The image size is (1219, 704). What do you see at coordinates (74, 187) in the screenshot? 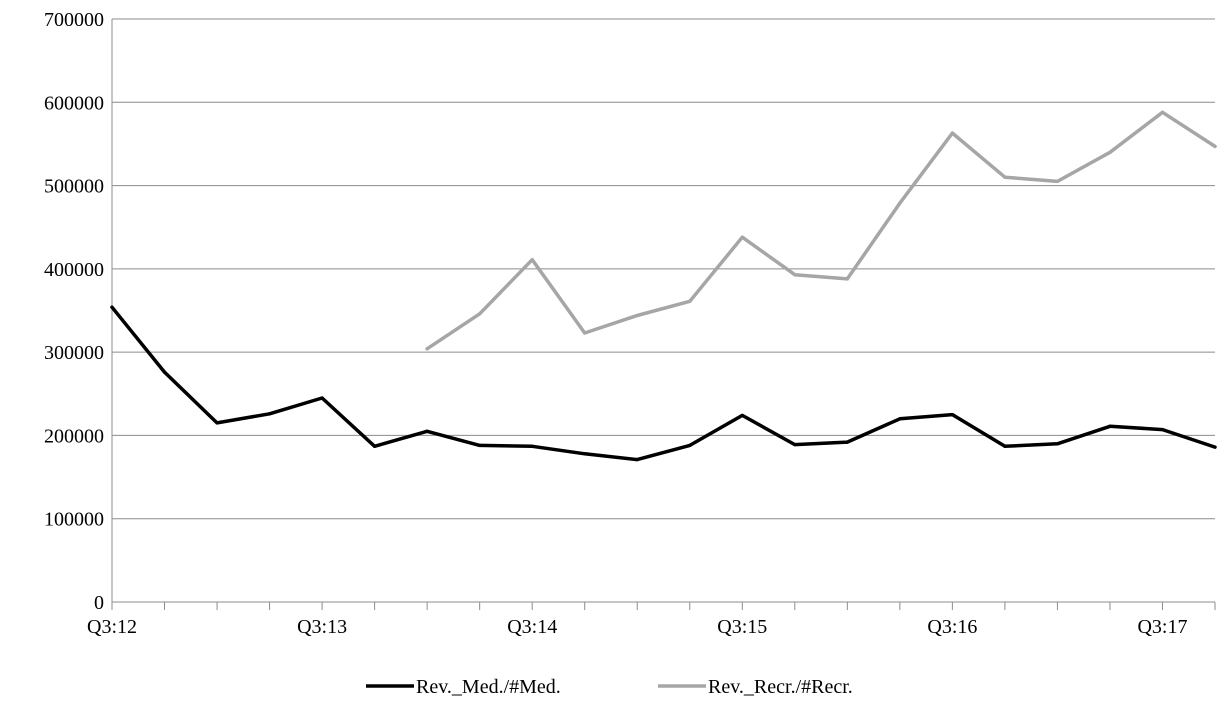
I see `y-tick-label: 500000` at bounding box center [74, 187].